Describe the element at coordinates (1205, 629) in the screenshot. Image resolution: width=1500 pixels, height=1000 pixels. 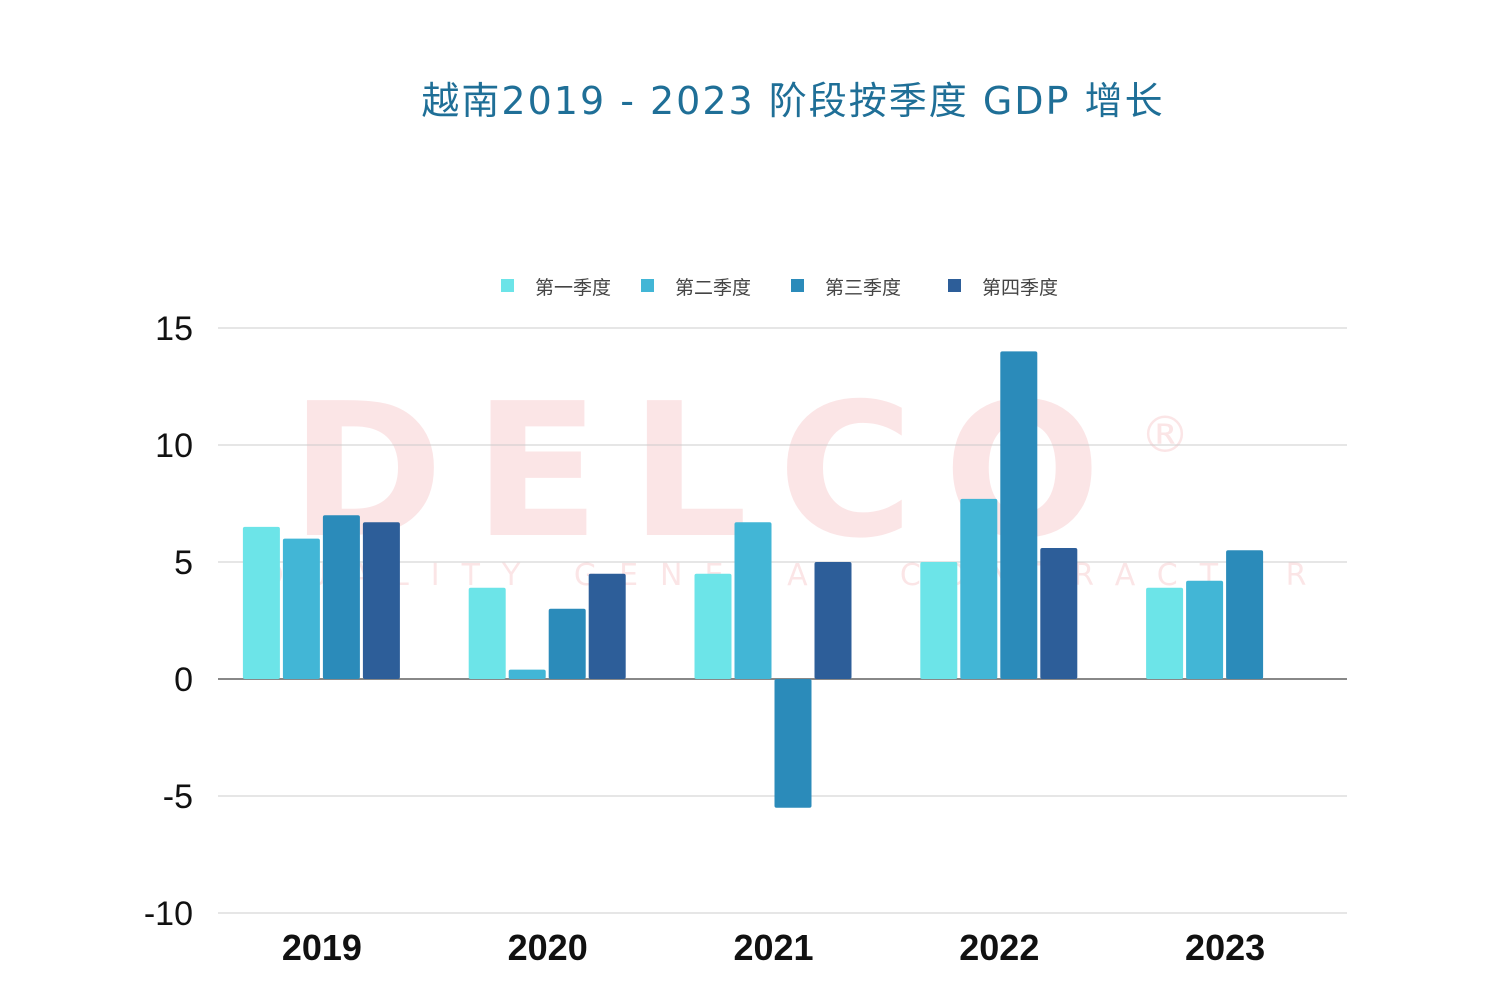
I see `bar-2023-q2` at that location.